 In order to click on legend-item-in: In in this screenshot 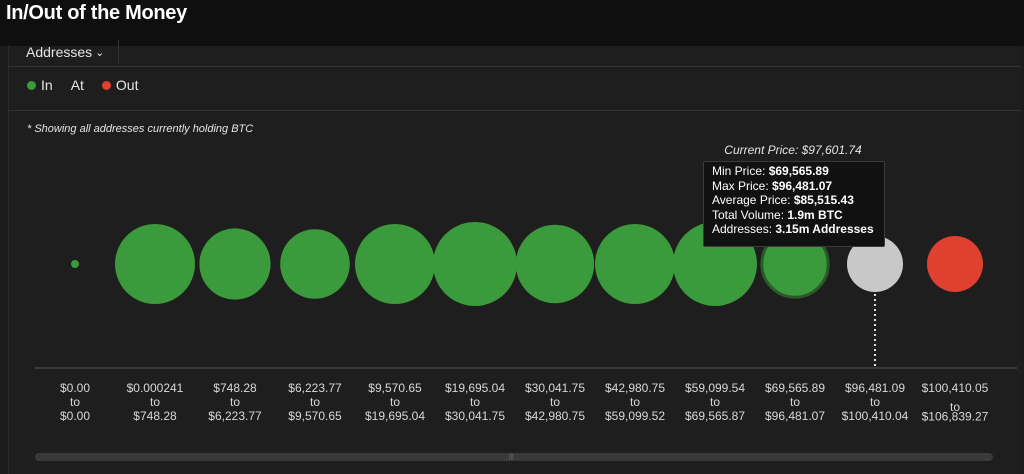, I will do `click(40, 85)`.